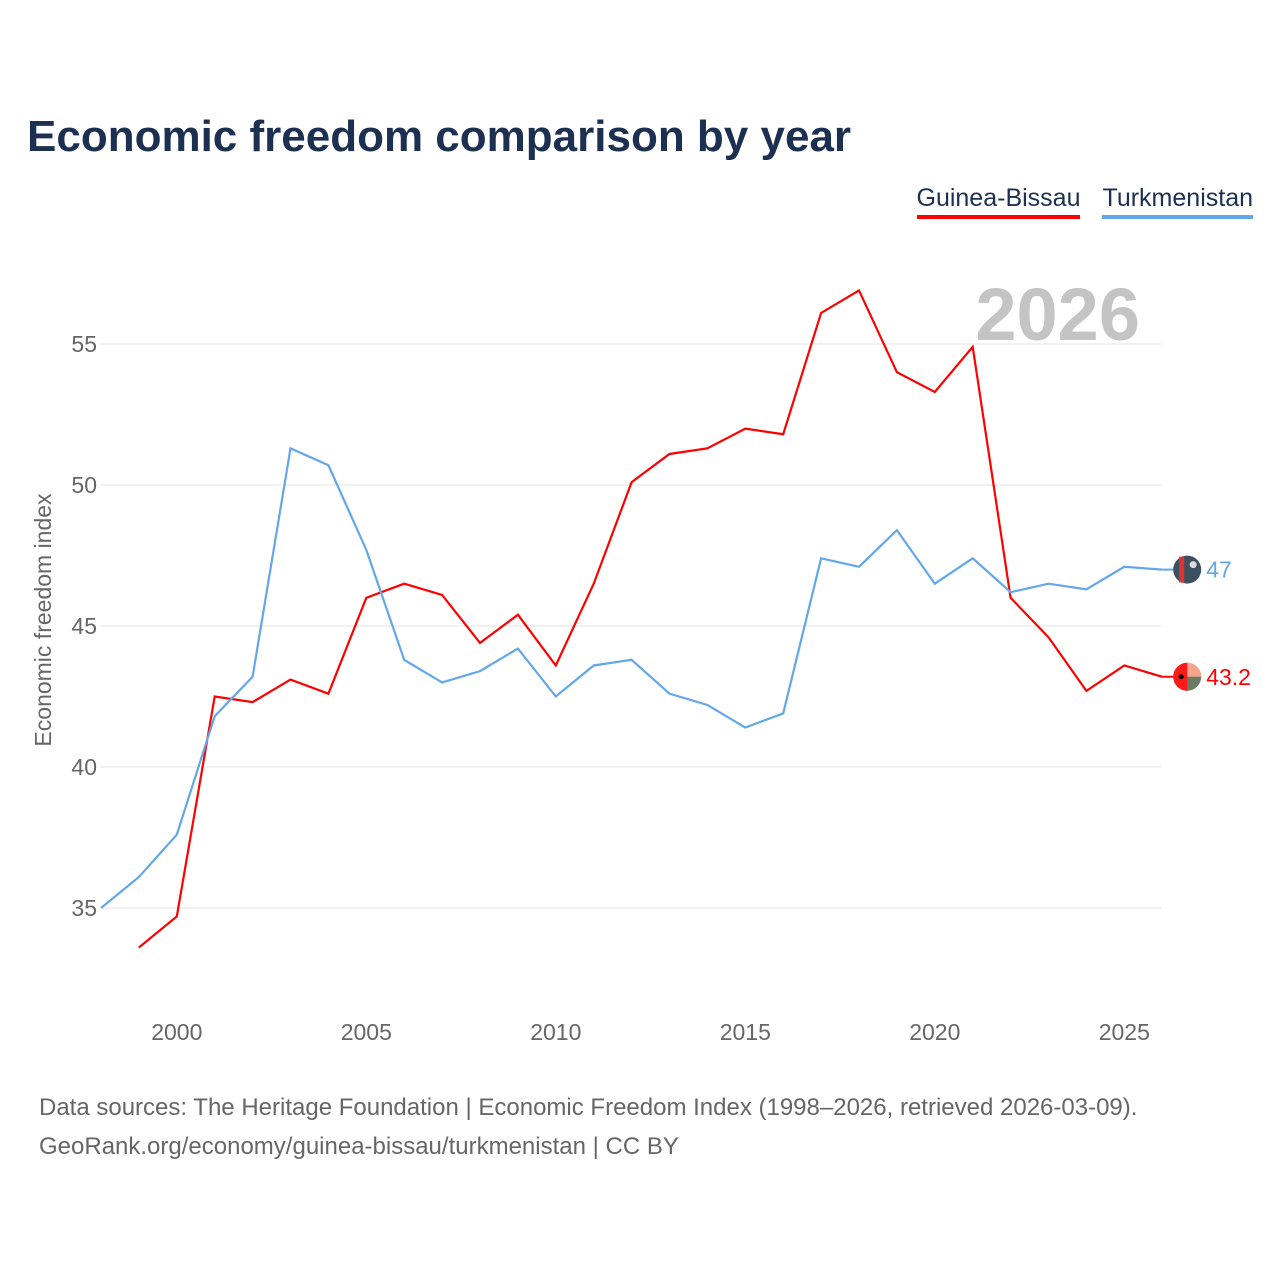 The image size is (1280, 1280). What do you see at coordinates (555, 1032) in the screenshot?
I see `x-tick-label: 2010` at bounding box center [555, 1032].